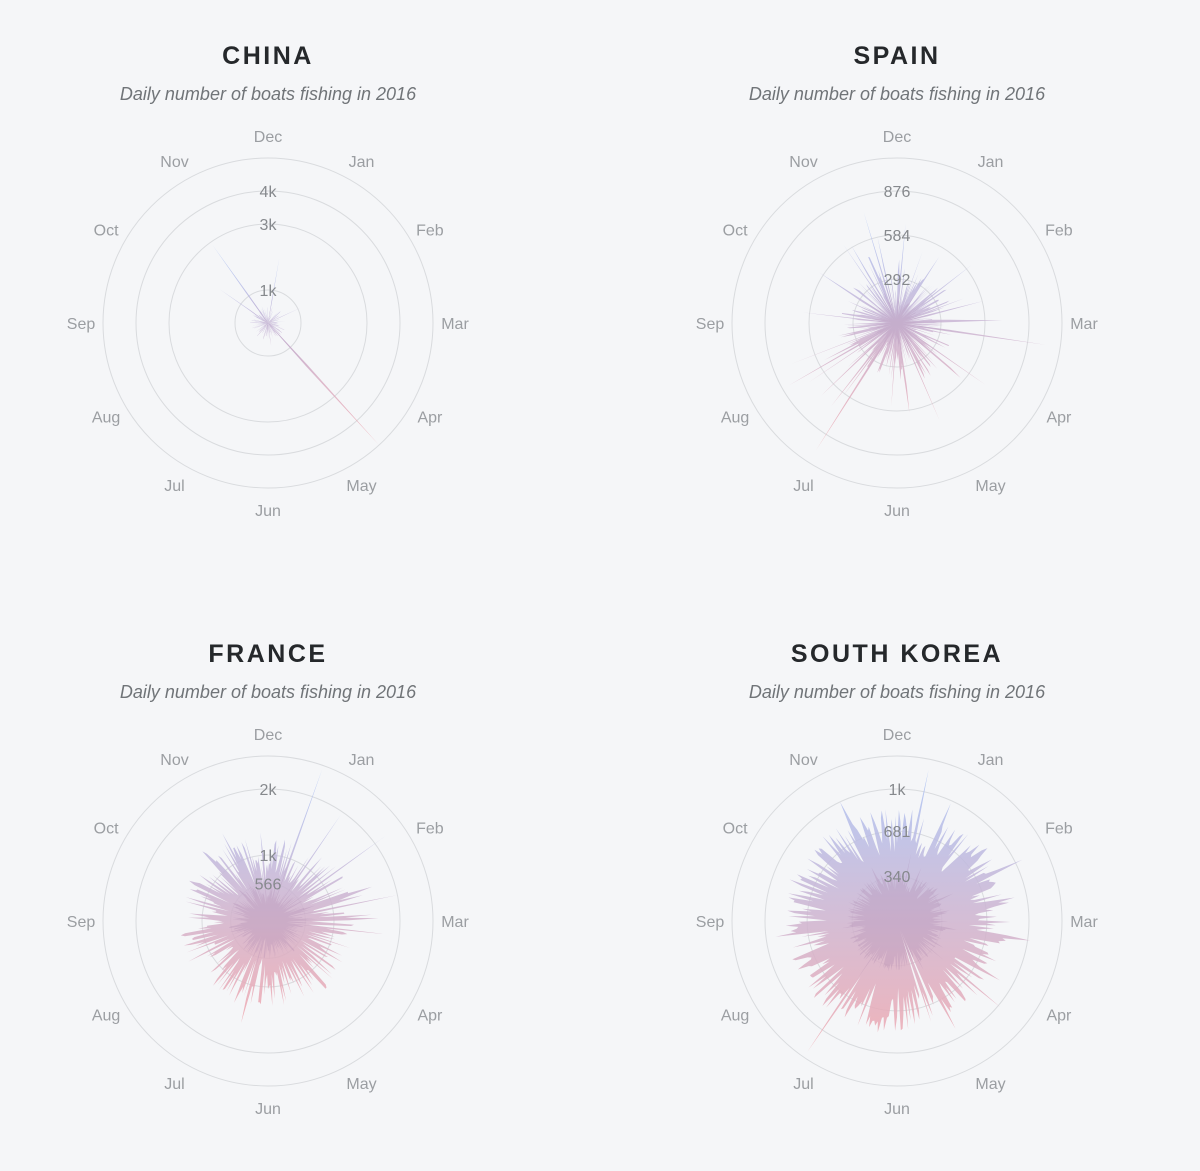 The width and height of the screenshot is (1200, 1171). What do you see at coordinates (897, 56) in the screenshot?
I see `chart-title: SPAIN` at bounding box center [897, 56].